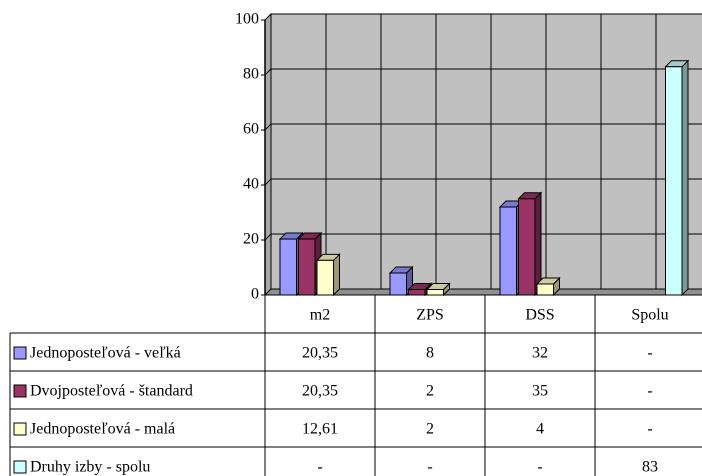  What do you see at coordinates (320, 315) in the screenshot?
I see `category-label: m2` at bounding box center [320, 315].